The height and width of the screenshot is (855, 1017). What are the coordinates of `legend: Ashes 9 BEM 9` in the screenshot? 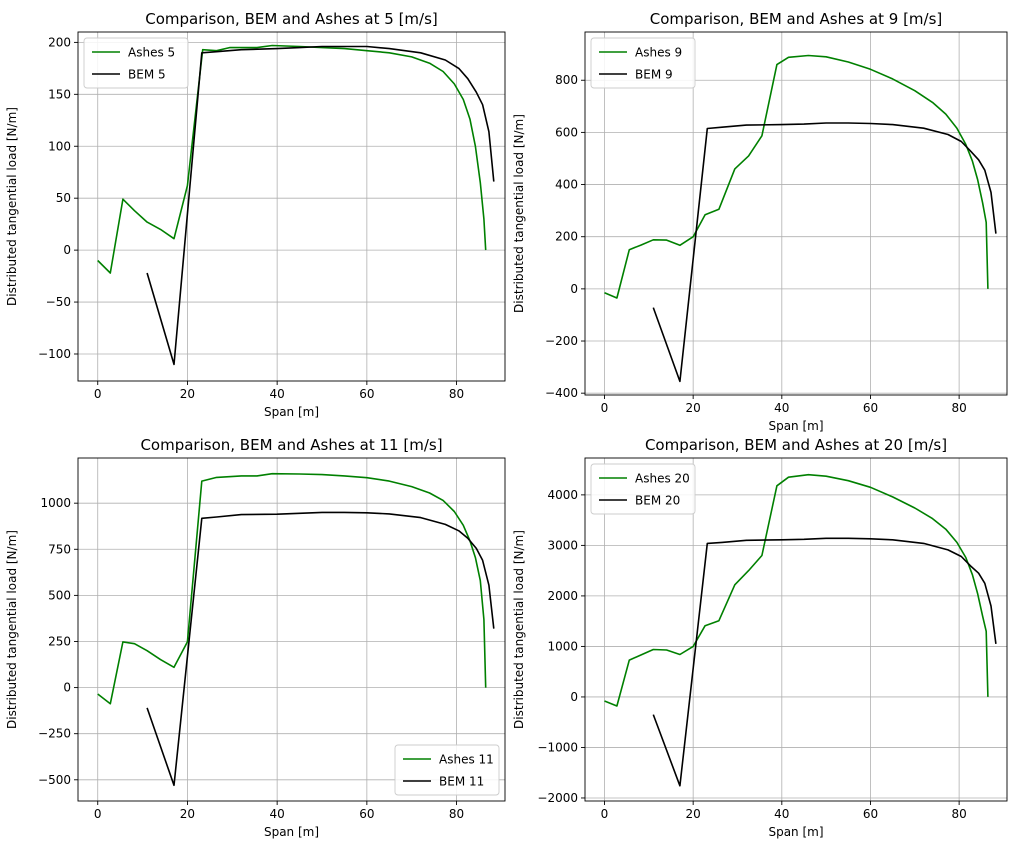 It's located at (643, 63).